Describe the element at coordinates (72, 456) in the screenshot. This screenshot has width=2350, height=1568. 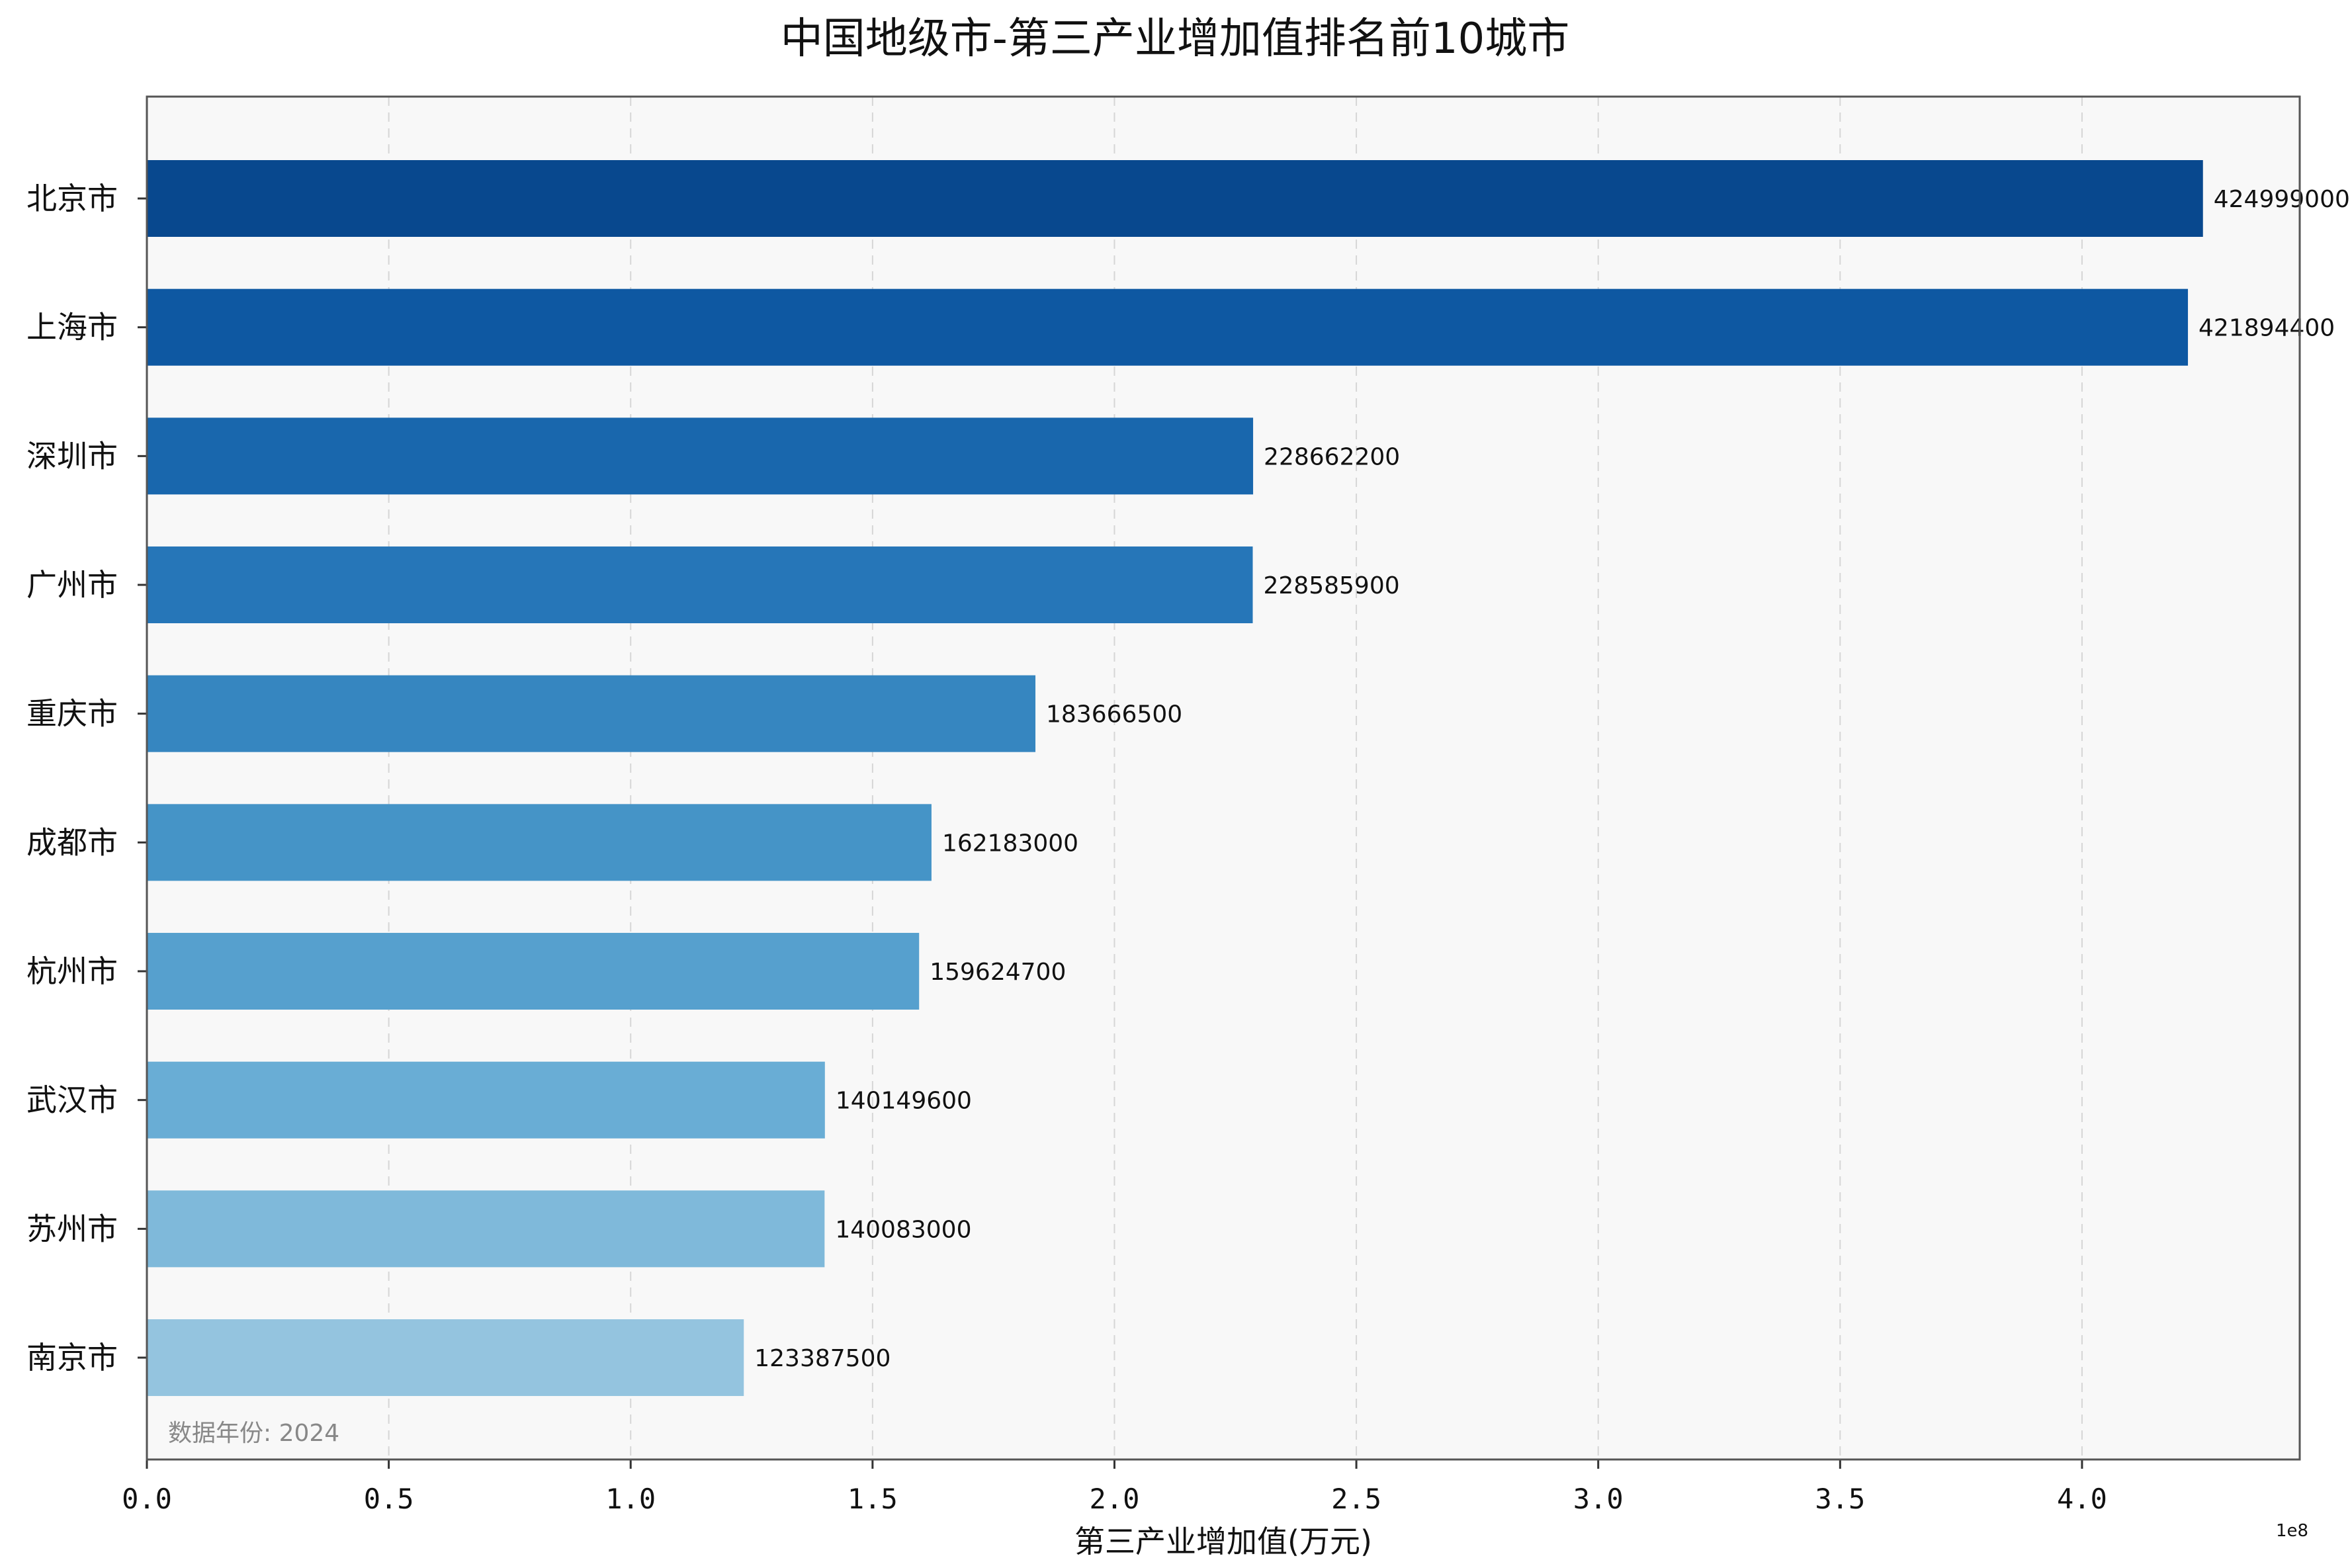
I see `y-tick-label: 深圳市` at that location.